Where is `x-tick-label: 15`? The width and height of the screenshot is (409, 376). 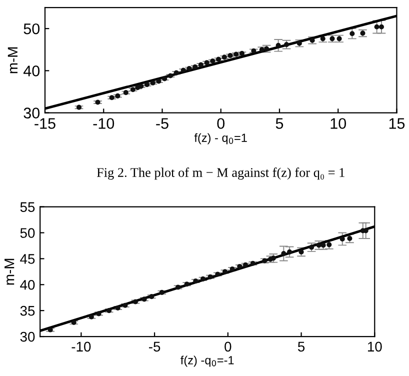 x-tick-label: 15 is located at coordinates (397, 123).